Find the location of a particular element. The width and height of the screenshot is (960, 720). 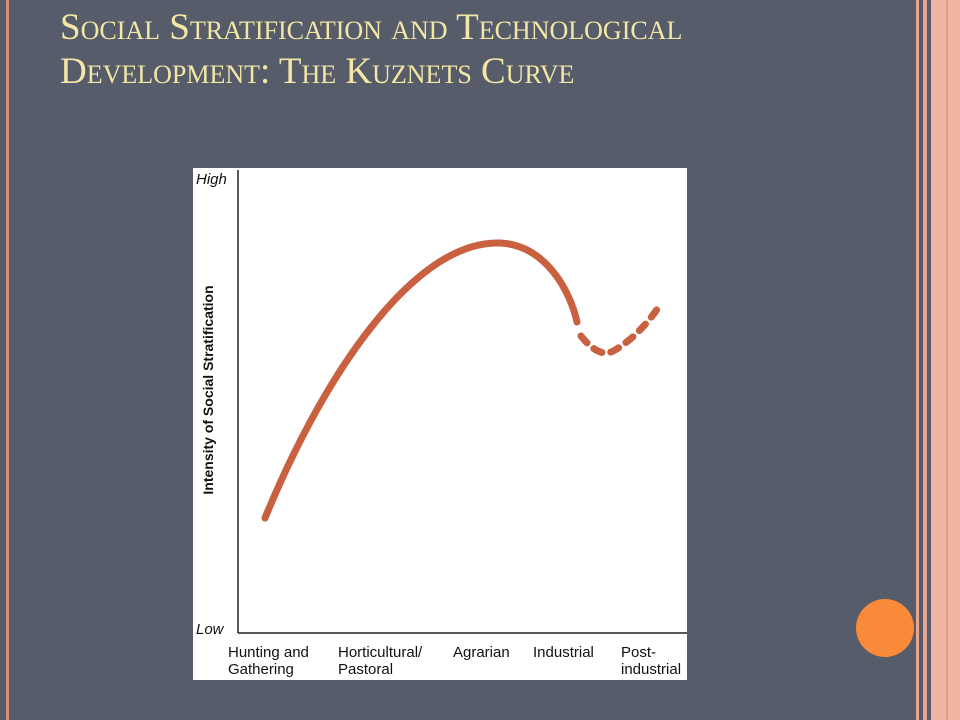

orange-dot is located at coordinates (885, 628).